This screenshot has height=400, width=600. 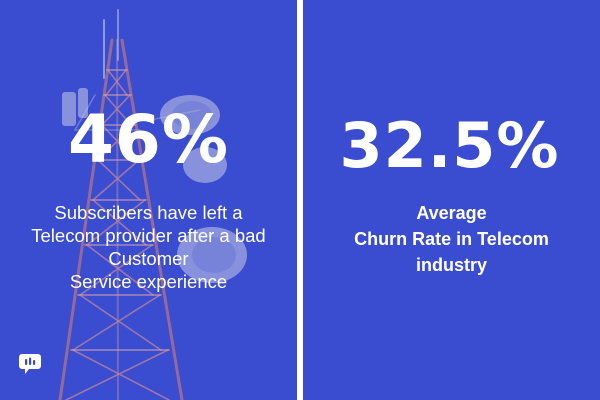 What do you see at coordinates (451, 265) in the screenshot?
I see `caption-line: industry` at bounding box center [451, 265].